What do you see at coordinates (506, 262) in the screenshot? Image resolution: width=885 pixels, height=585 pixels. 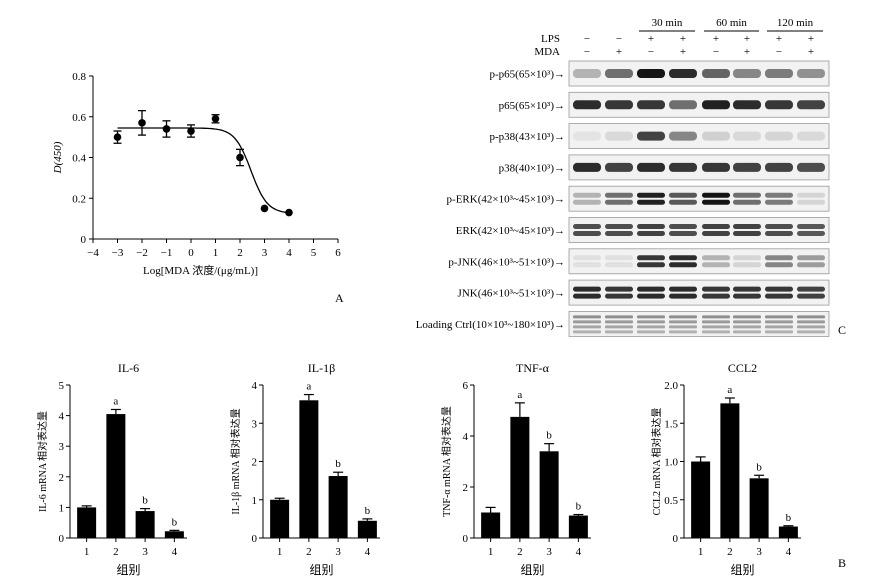 I see `blot-row-label: p-JNK(46×10³~51×10³)→` at bounding box center [506, 262].